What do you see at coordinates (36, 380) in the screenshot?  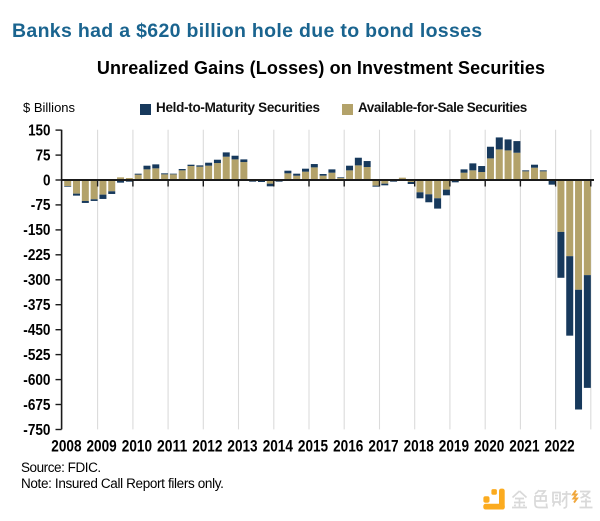 I see `svg-text: -600` at bounding box center [36, 380].